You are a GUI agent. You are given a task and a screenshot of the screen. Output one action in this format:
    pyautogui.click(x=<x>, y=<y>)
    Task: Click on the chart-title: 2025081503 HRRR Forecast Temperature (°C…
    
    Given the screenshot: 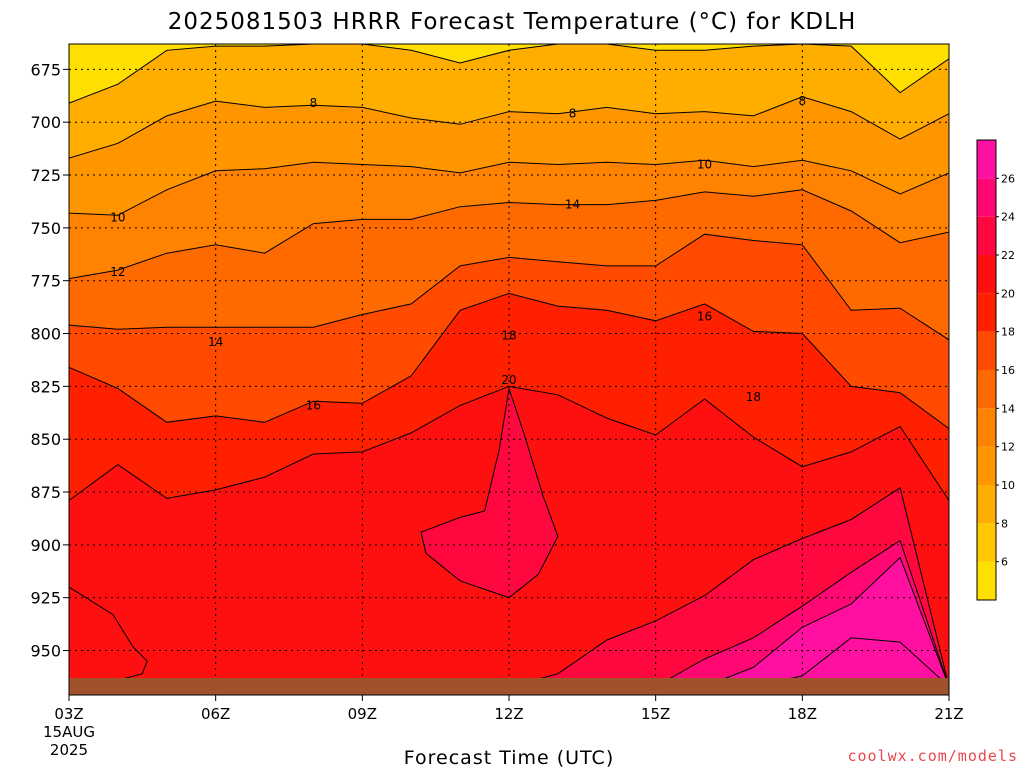 What is the action you would take?
    pyautogui.click(x=512, y=22)
    